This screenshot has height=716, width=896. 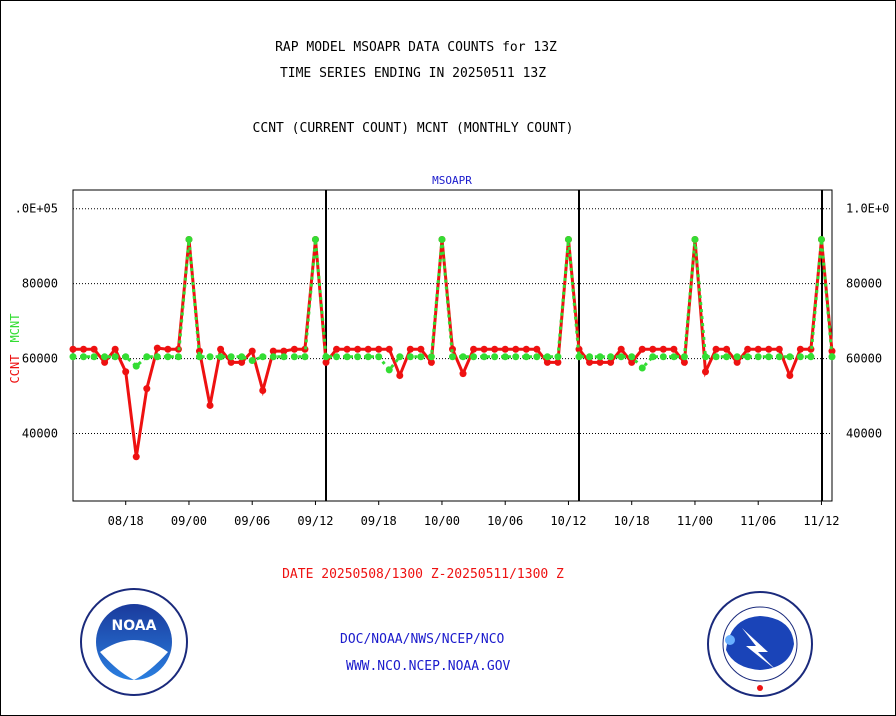 What do you see at coordinates (760, 644) in the screenshot?
I see `nws-logo` at bounding box center [760, 644].